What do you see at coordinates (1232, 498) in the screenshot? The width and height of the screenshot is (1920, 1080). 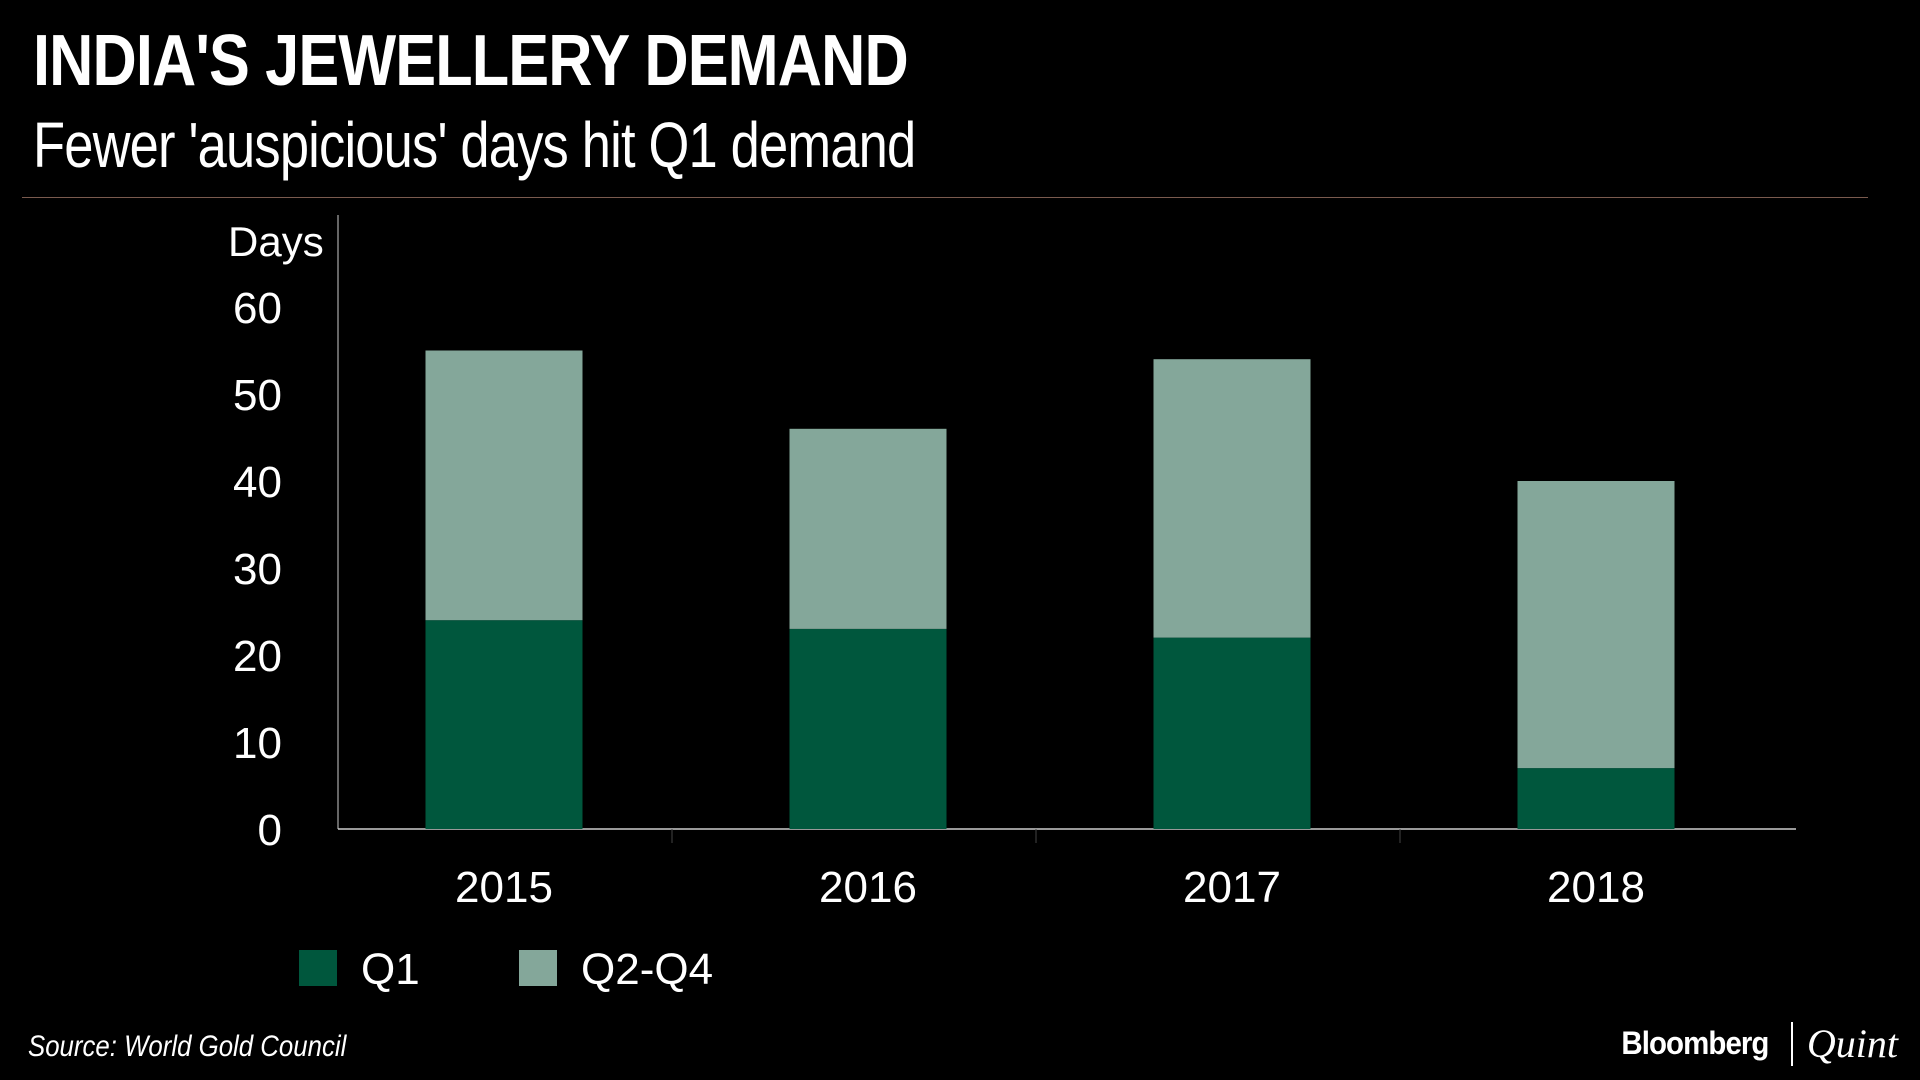 I see `bar-q2-q4-2017` at bounding box center [1232, 498].